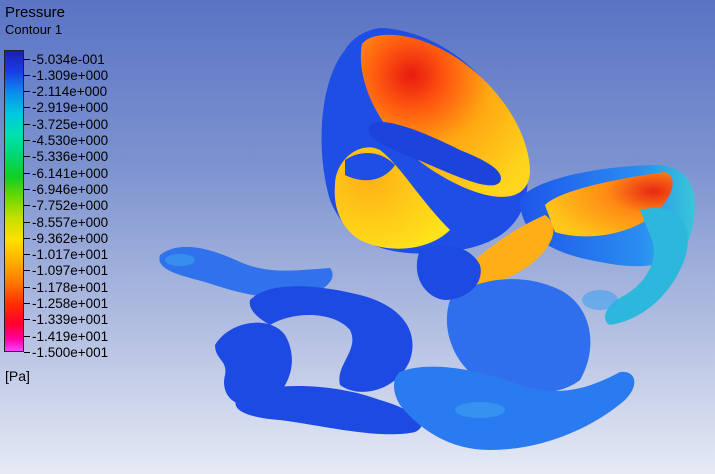 The height and width of the screenshot is (474, 715). Describe the element at coordinates (66, 75) in the screenshot. I see `colorbar-tick: -1.309e+000` at that location.